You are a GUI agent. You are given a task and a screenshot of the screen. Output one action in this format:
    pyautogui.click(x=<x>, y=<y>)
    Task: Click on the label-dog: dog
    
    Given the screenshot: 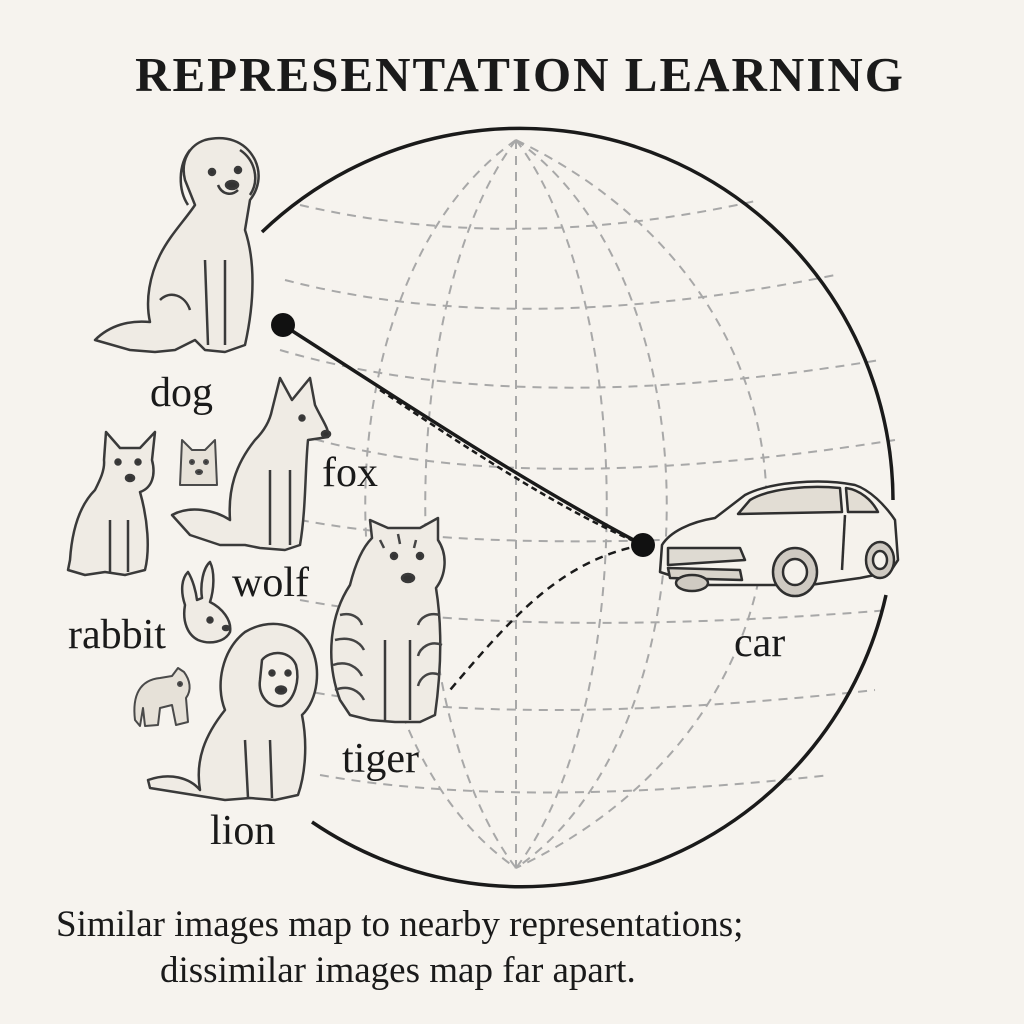 What is the action you would take?
    pyautogui.click(x=181, y=393)
    